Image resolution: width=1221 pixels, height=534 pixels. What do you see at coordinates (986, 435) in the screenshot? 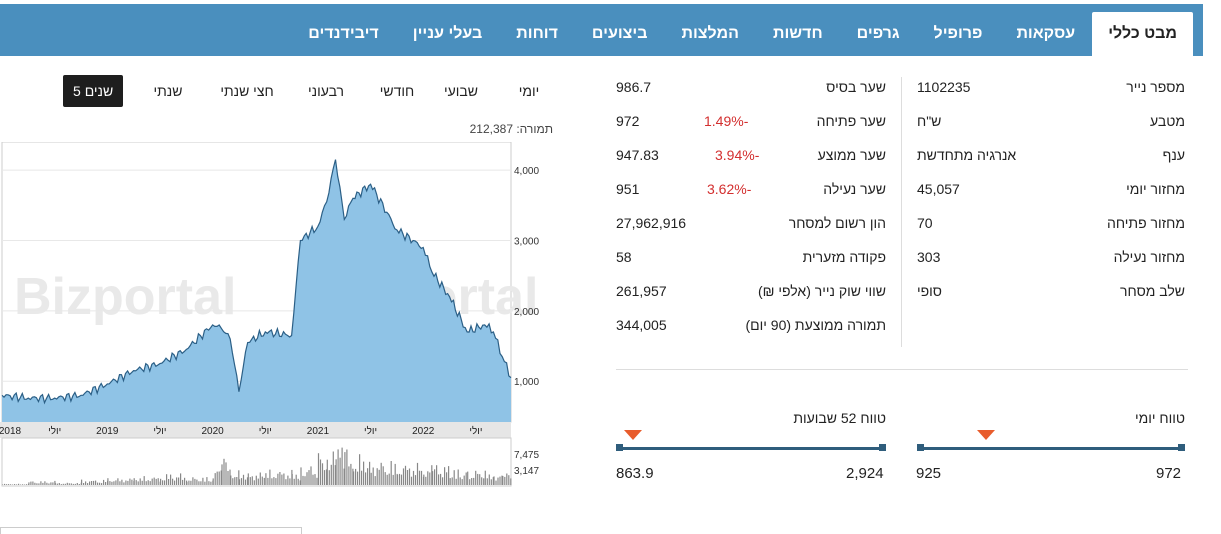
I see `daily-range-marker` at bounding box center [986, 435].